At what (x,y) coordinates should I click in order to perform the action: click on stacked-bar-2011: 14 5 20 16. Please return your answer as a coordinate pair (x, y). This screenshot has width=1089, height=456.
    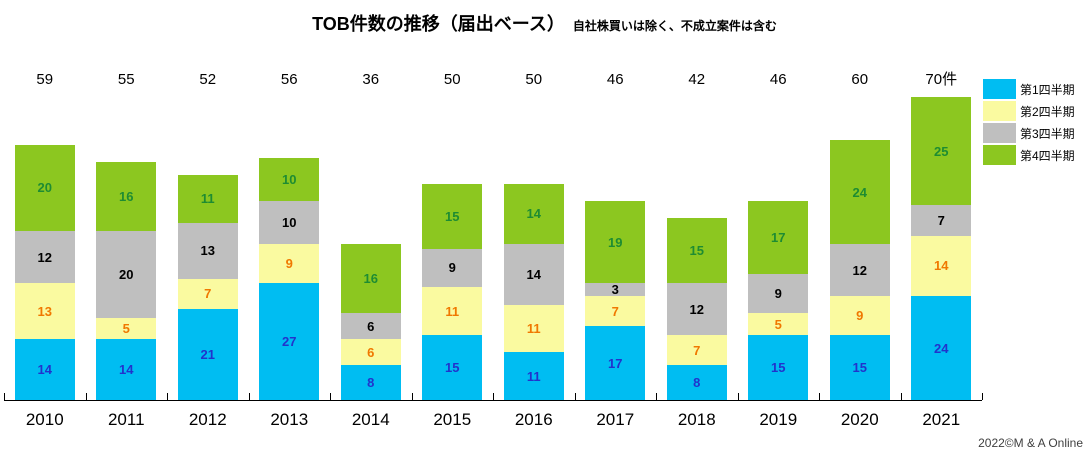
    Looking at the image, I should click on (126, 280).